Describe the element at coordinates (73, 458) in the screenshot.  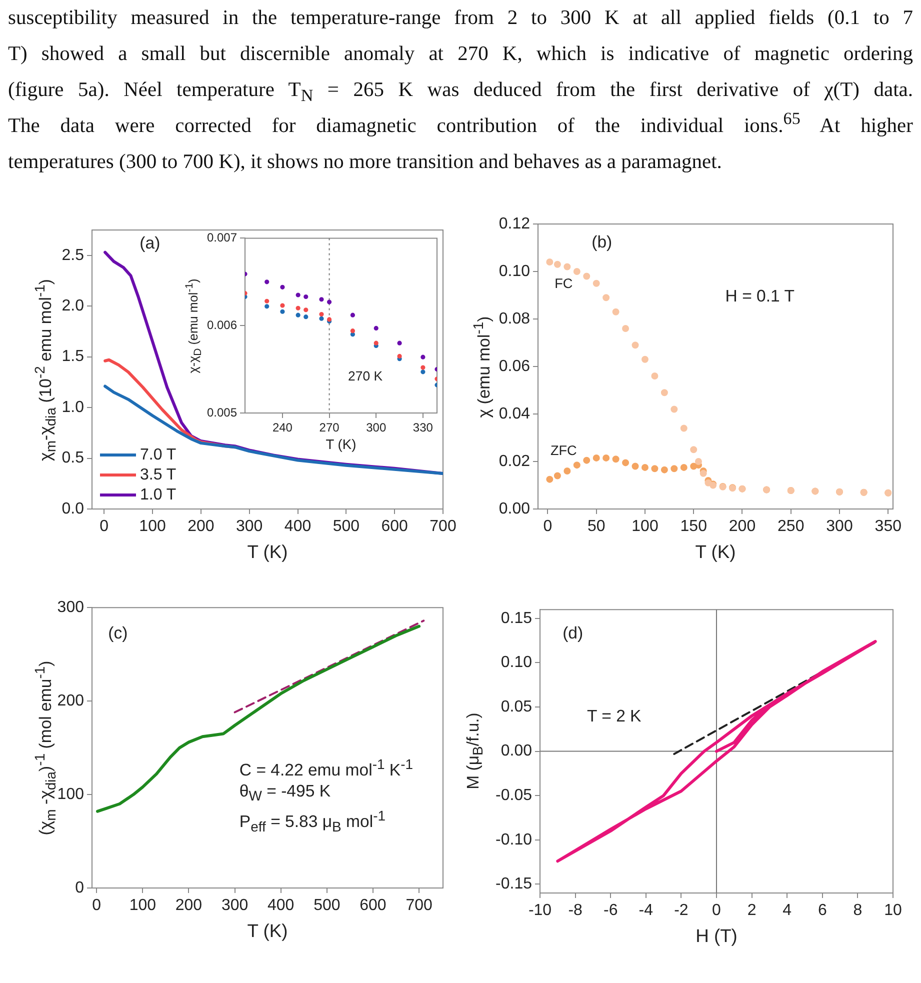
I see `y-tick-label: 0.5` at that location.